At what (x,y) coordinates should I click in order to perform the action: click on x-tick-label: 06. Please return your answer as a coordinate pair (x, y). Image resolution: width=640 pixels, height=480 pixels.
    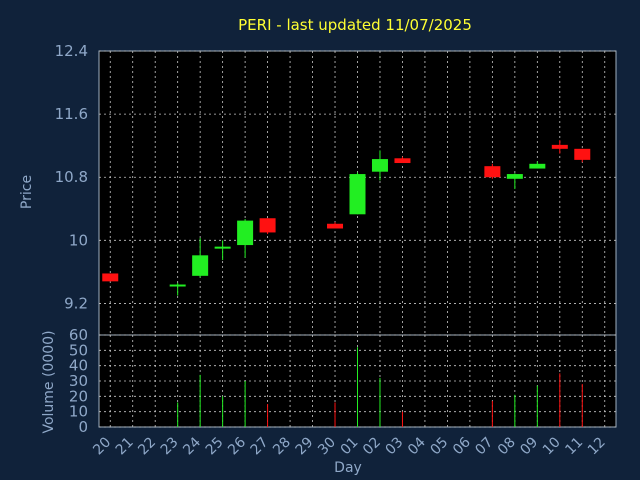
    Looking at the image, I should click on (462, 446).